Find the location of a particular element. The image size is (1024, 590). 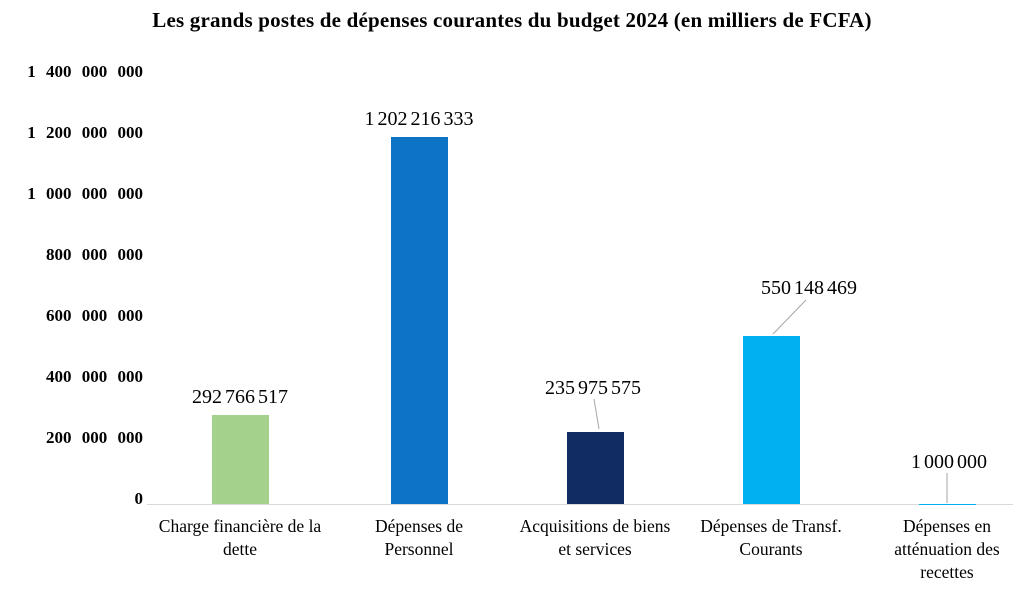

category-label: Dépenses de Transf. Courants is located at coordinates (771, 537).